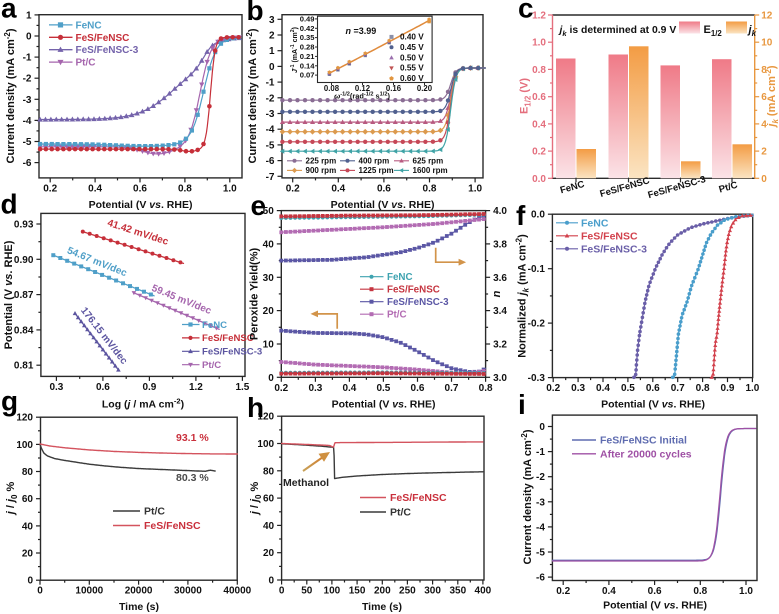 Image resolution: width=779 pixels, height=614 pixels. What do you see at coordinates (752, 31) in the screenshot?
I see `svg-text: jk` at bounding box center [752, 31].